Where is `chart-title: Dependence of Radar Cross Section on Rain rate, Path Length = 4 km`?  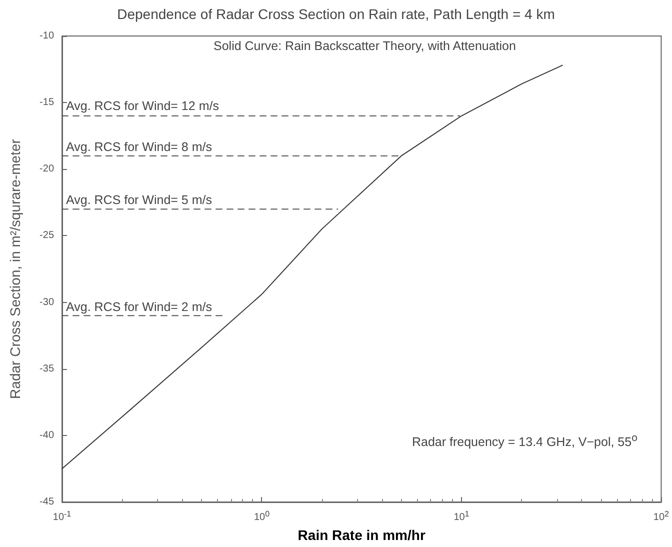
chart-title: Dependence of Radar Cross Section on Rain rate, Path Length = 4 km is located at coordinates (336, 14).